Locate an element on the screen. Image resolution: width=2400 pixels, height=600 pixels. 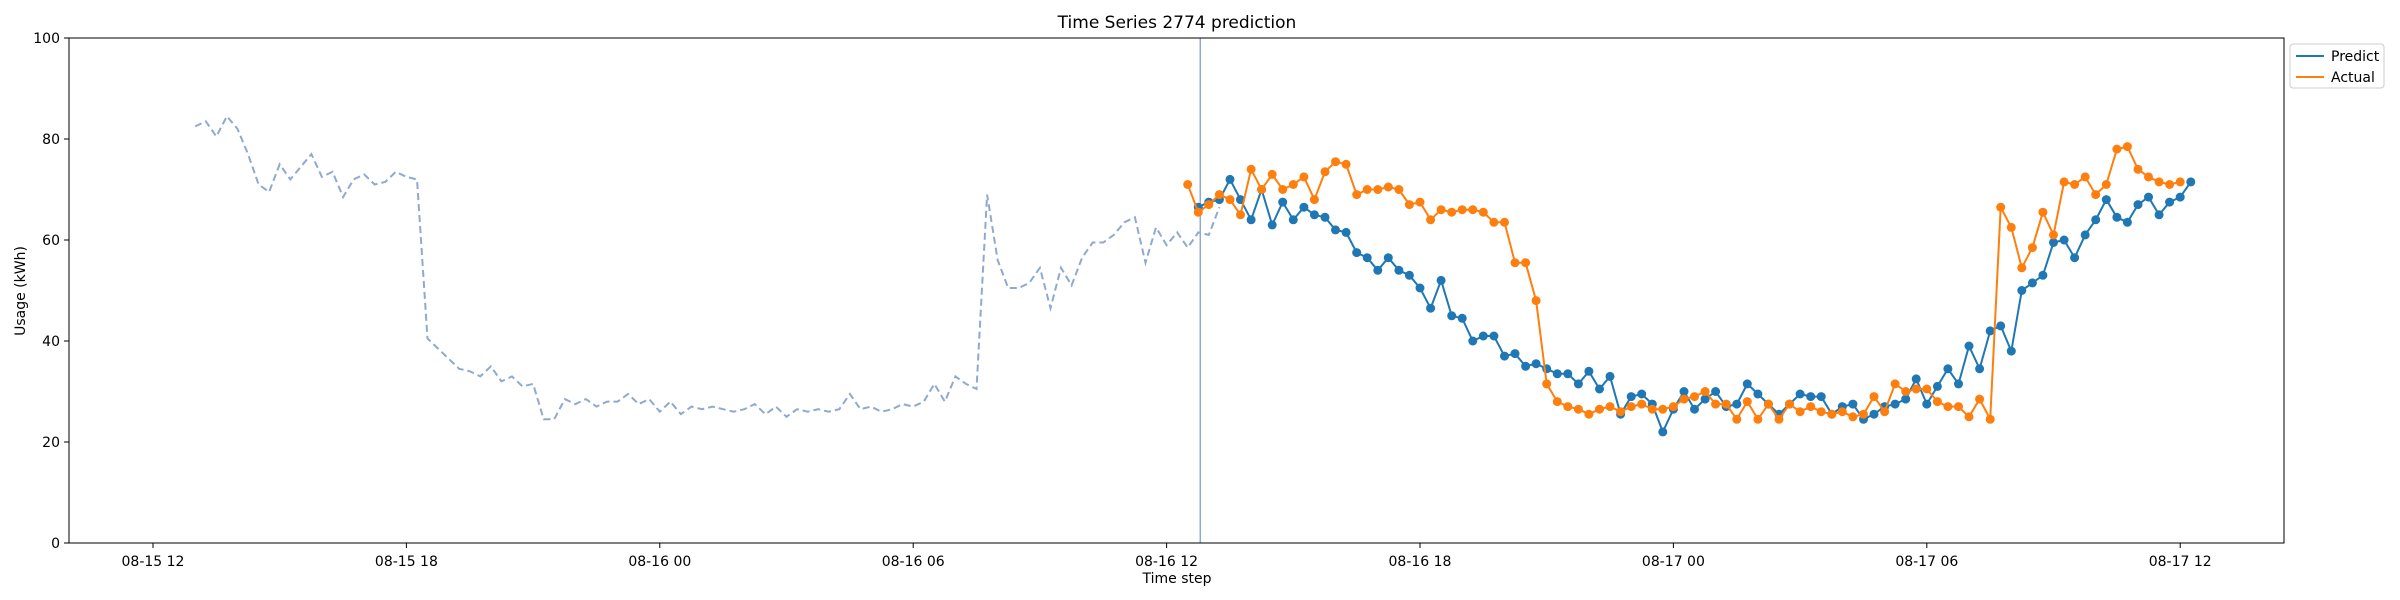
y-tick-label: 40 is located at coordinates (51, 342).